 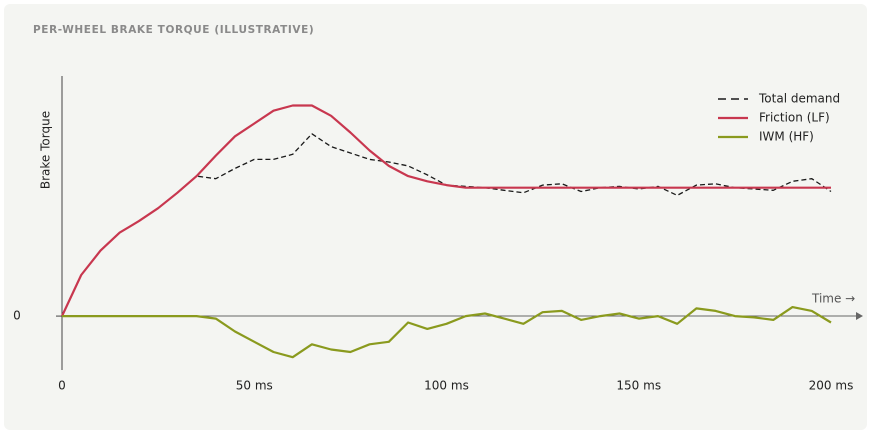 What do you see at coordinates (62, 386) in the screenshot?
I see `x-tick-label: 0` at bounding box center [62, 386].